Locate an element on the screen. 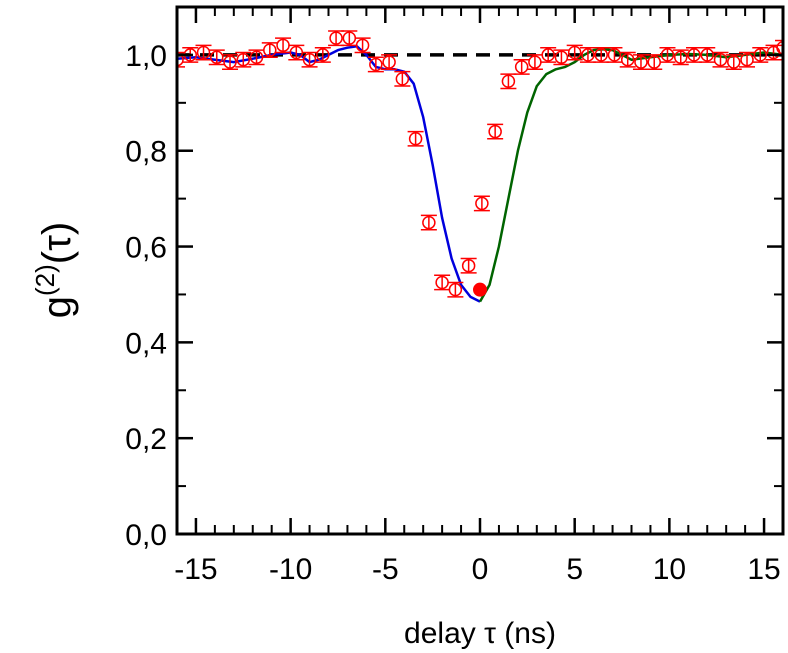 The image size is (788, 653). y-axis-title-base: g is located at coordinates (57, 307).